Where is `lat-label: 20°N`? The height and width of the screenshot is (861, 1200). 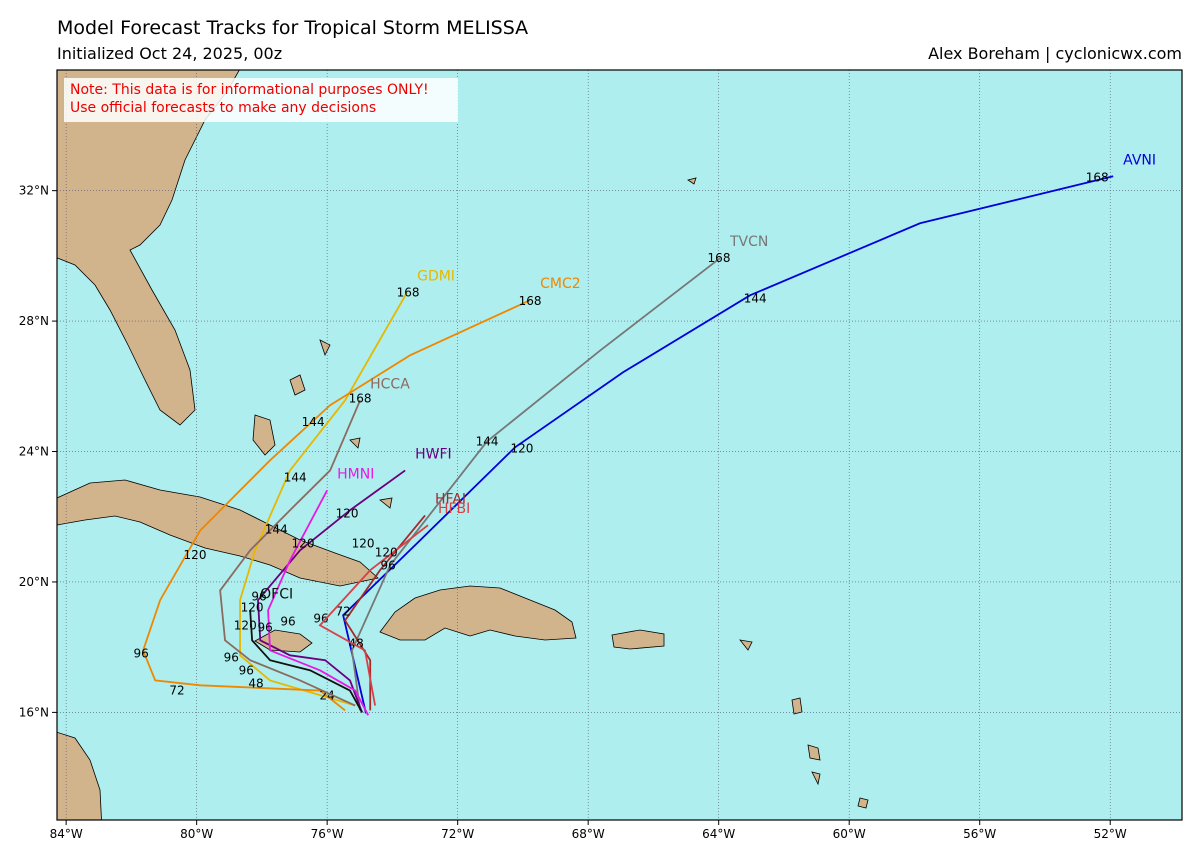
lat-label: 20°N is located at coordinates (34, 582).